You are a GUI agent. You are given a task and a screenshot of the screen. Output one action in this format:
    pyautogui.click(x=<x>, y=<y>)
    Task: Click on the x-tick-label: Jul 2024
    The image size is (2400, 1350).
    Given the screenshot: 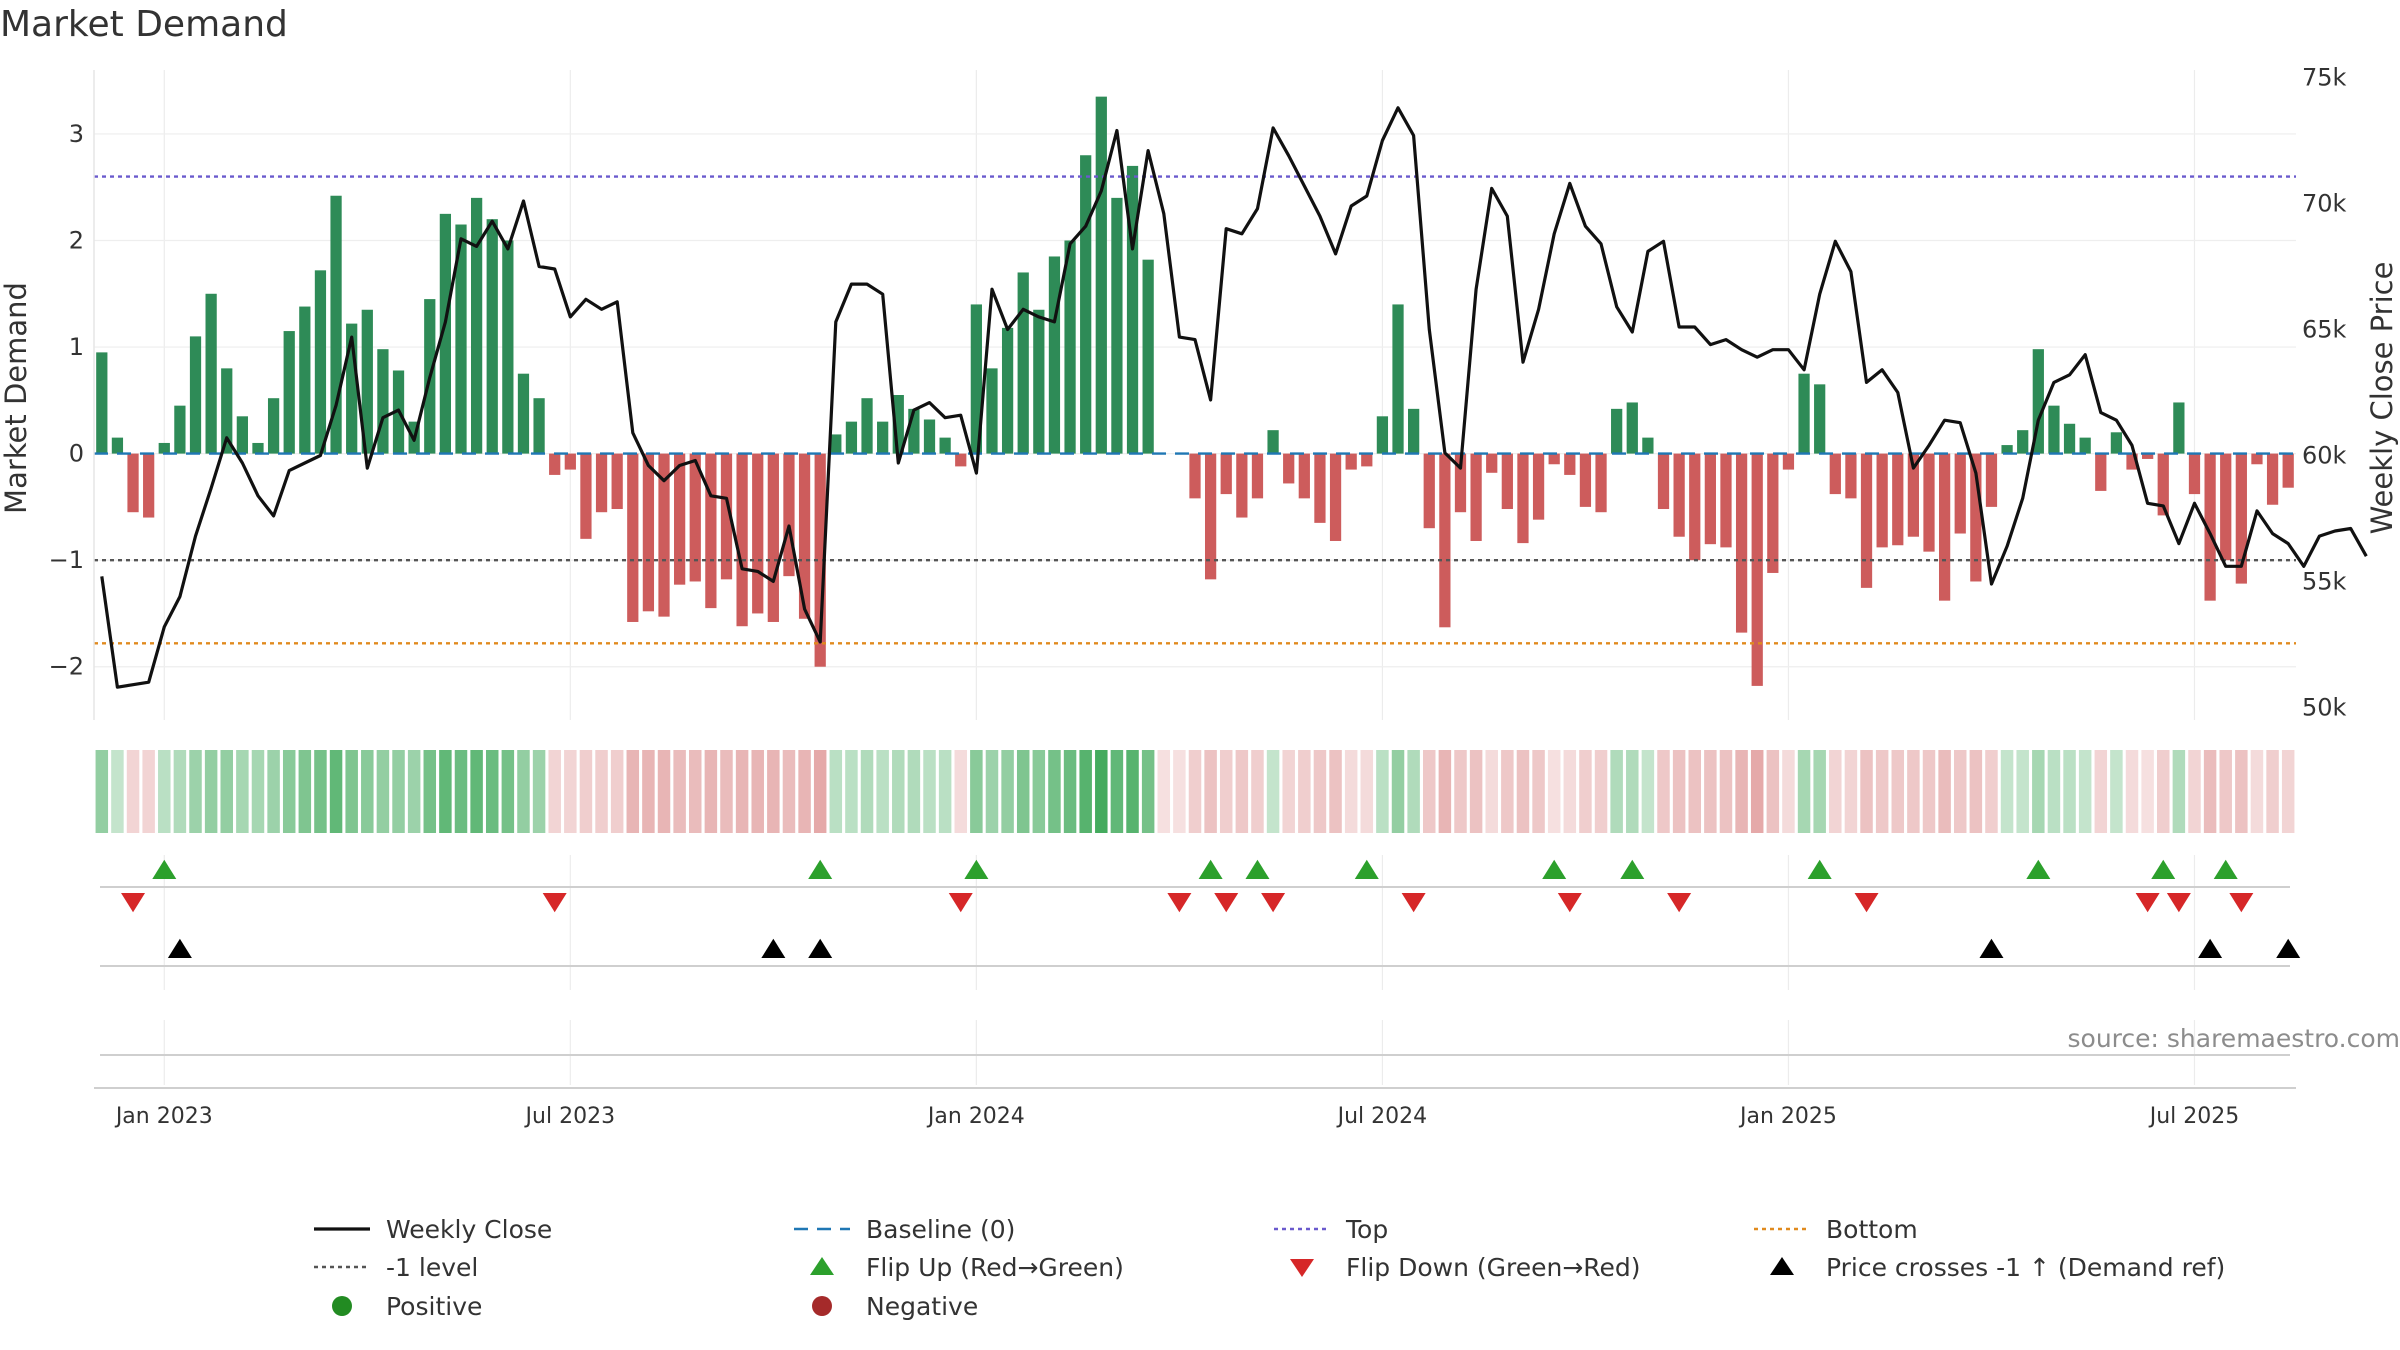 What is the action you would take?
    pyautogui.click(x=1382, y=1116)
    